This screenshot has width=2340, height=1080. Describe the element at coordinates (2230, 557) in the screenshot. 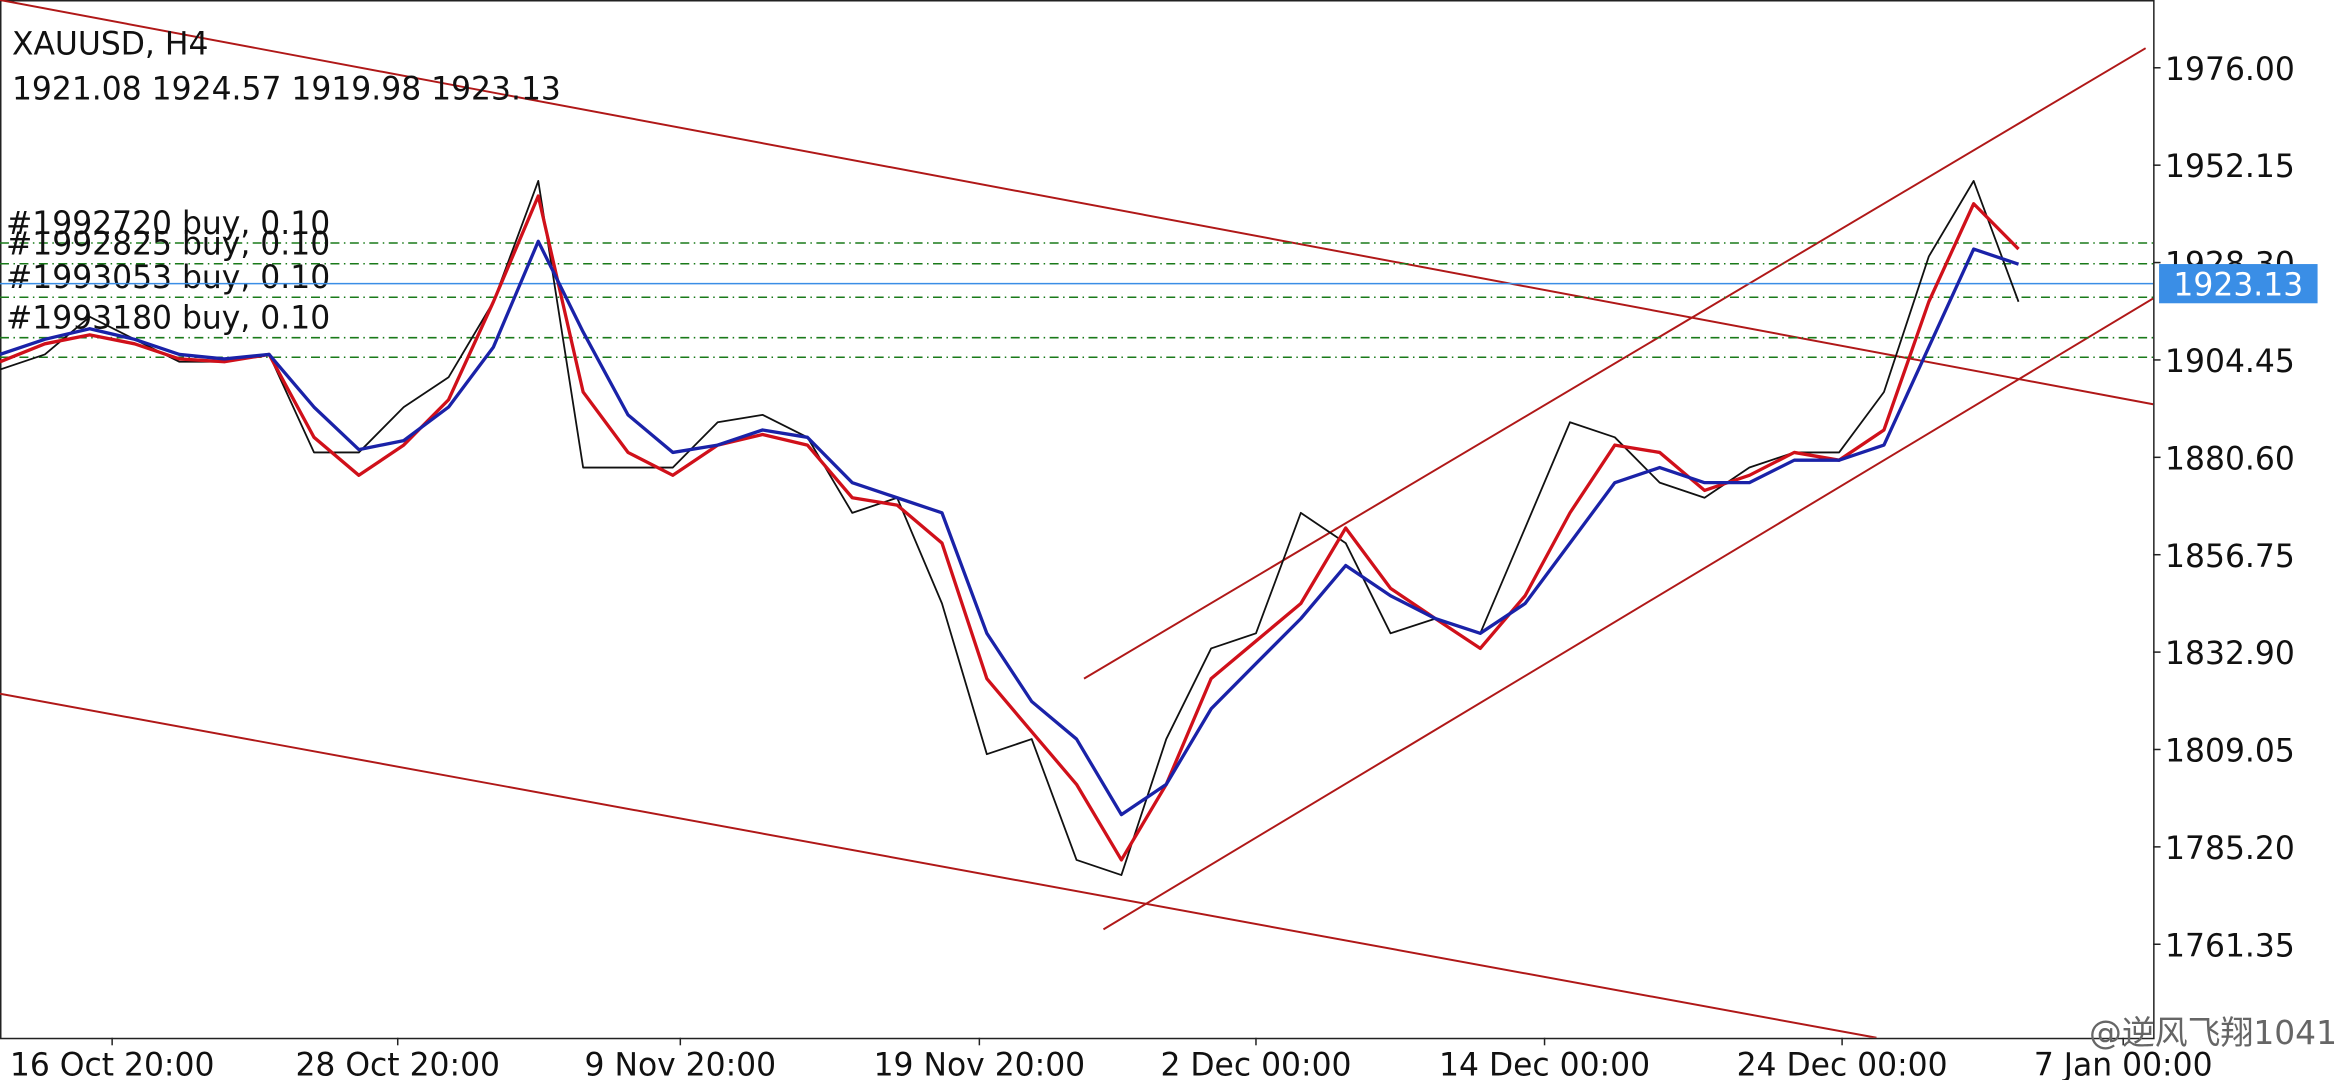

I see `y-tick-label: 1856.75` at that location.